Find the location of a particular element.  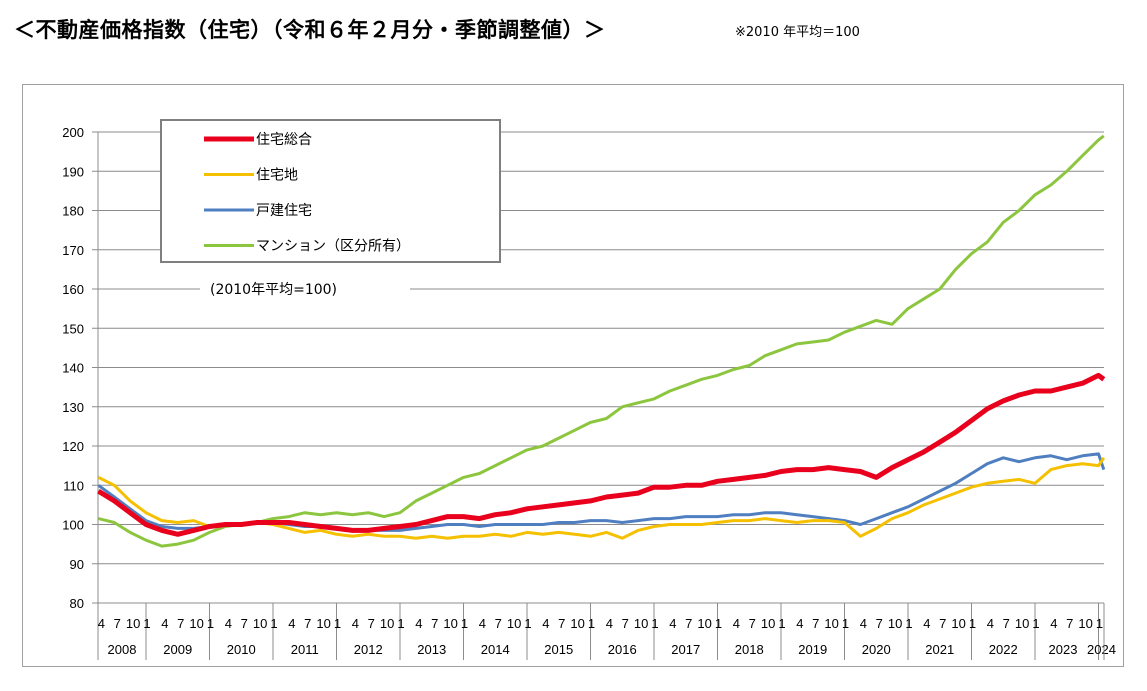

legend-label: 戸建住宅 is located at coordinates (284, 211).